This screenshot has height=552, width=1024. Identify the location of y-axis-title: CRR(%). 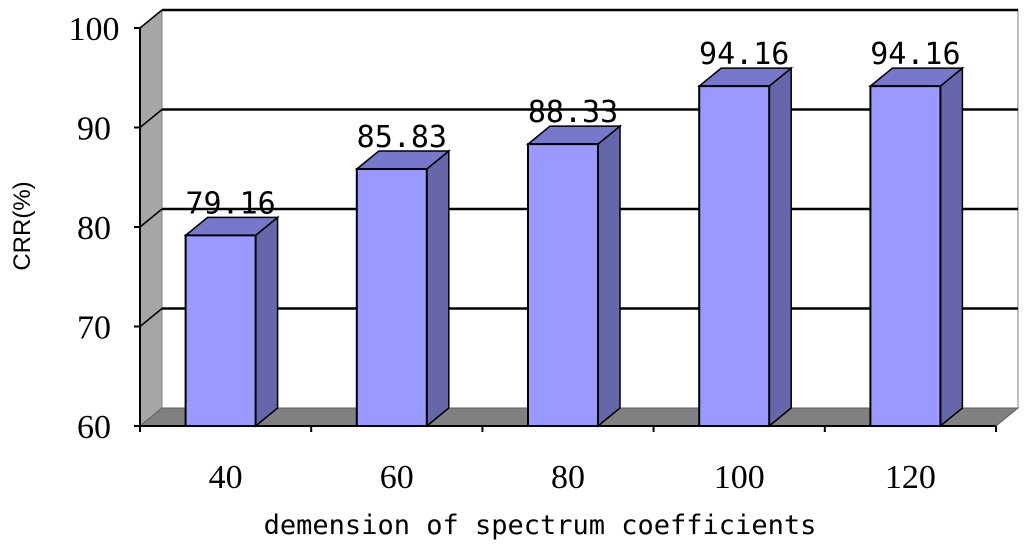
(22, 225).